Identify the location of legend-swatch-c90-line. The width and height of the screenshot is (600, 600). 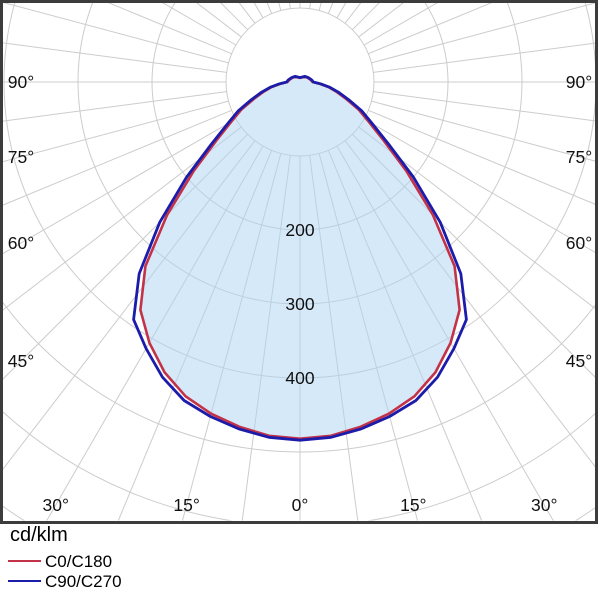
(24, 581).